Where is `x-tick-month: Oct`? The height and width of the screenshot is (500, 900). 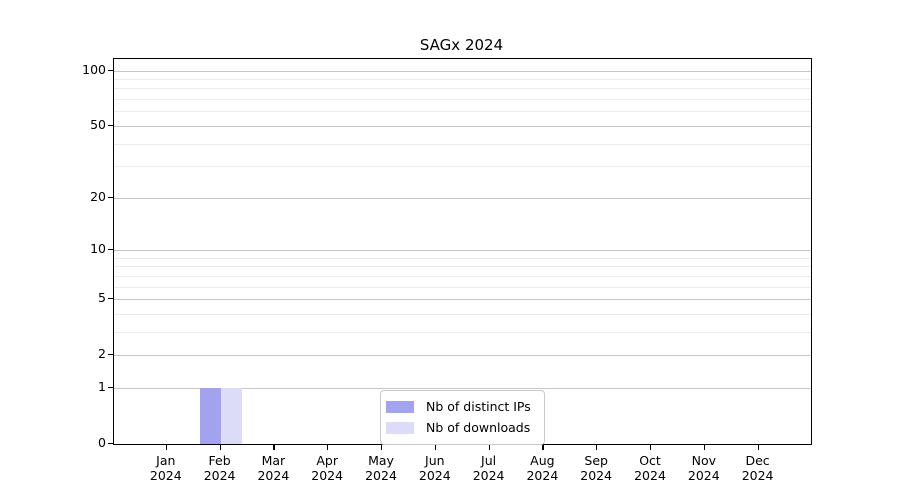 x-tick-month: Oct is located at coordinates (650, 460).